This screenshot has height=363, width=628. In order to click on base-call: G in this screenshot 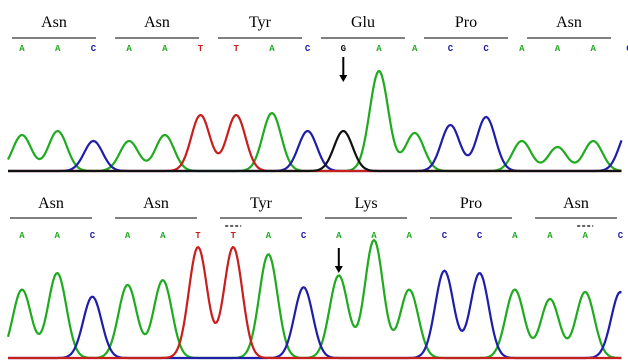, I will do `click(343, 49)`.